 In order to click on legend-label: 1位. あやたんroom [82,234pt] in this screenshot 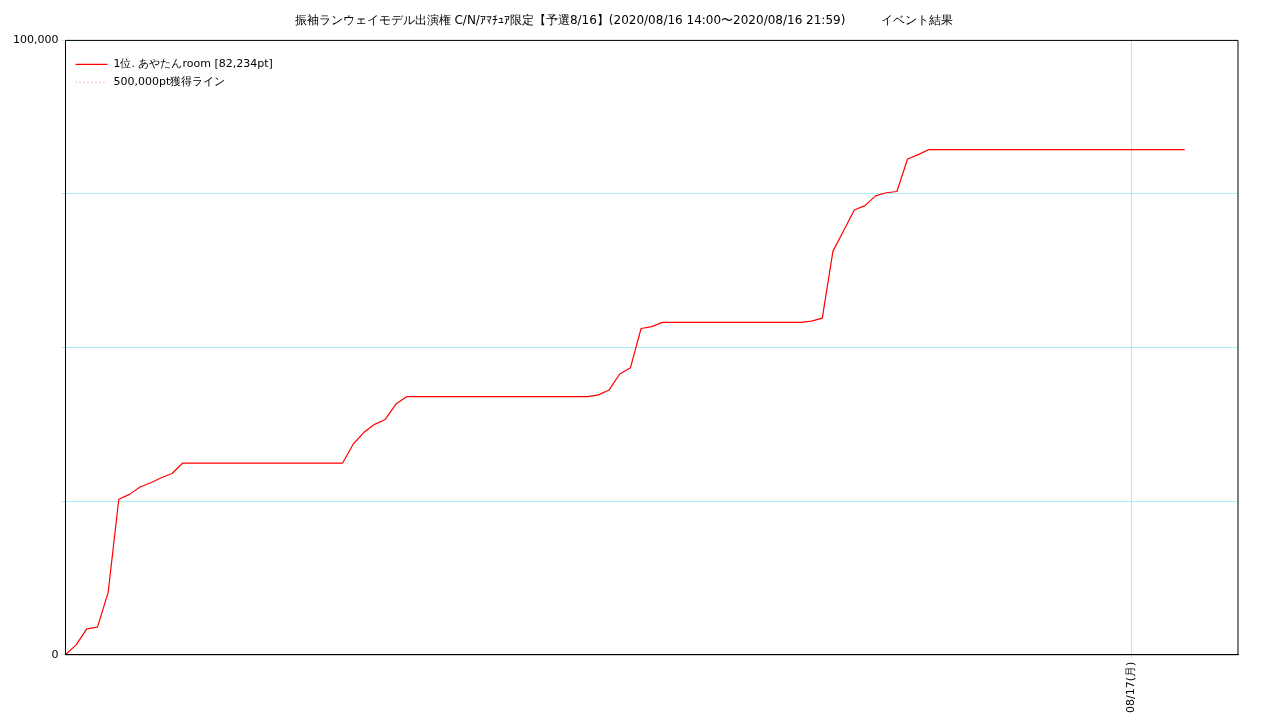, I will do `click(193, 64)`.